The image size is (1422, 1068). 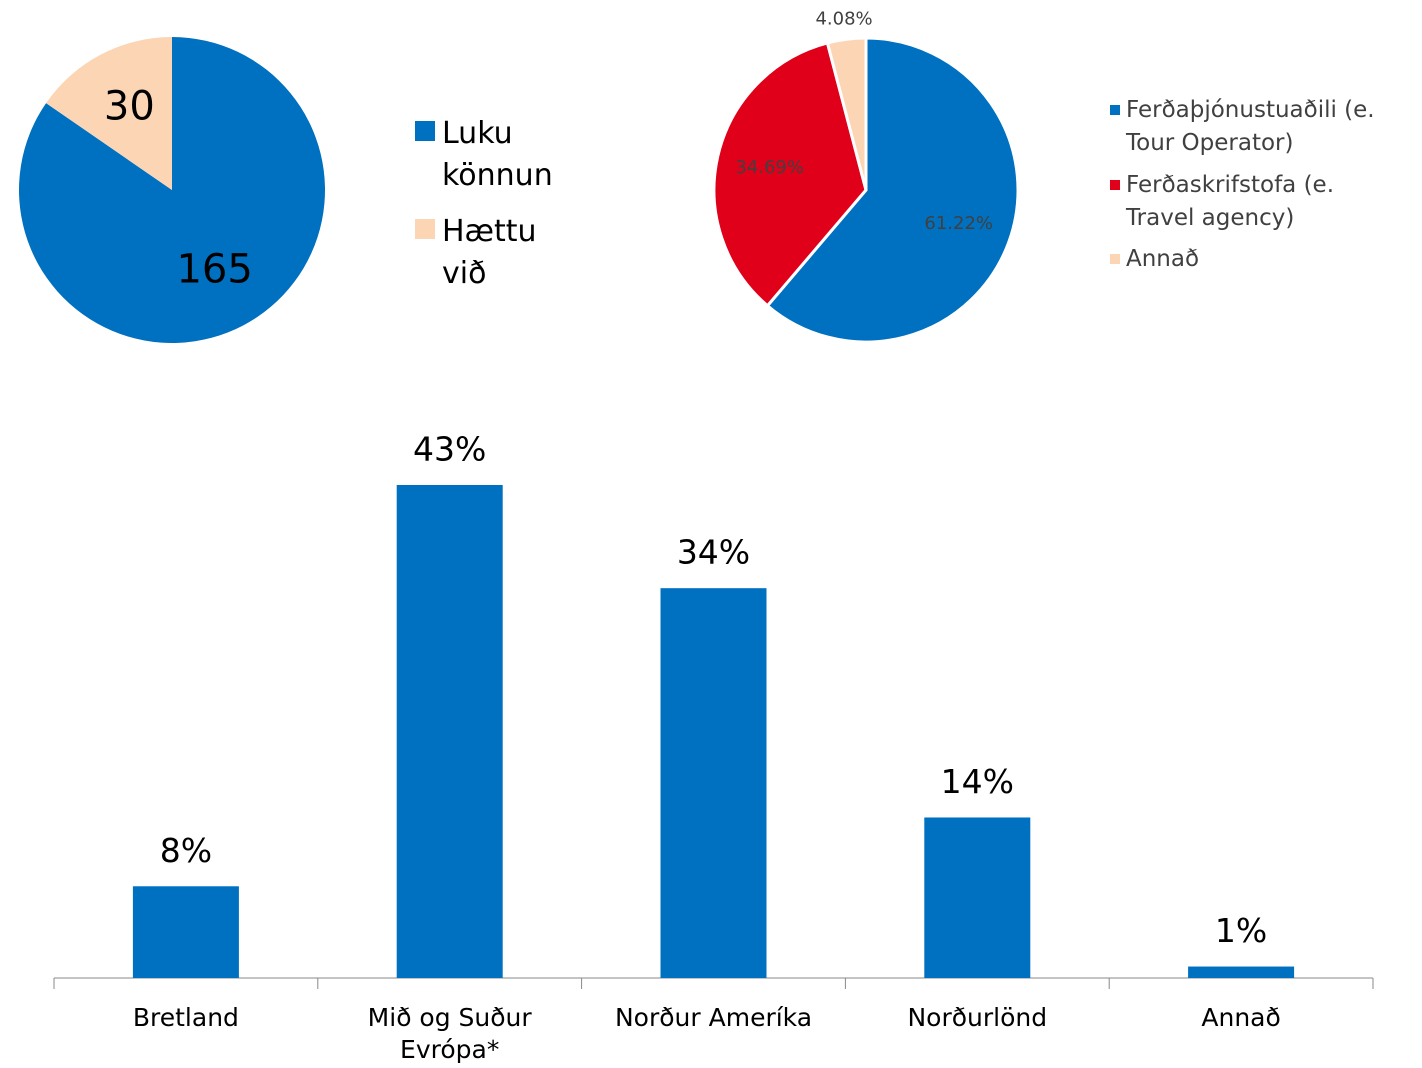 I want to click on legend-item: Luku könnun, so click(x=500, y=155).